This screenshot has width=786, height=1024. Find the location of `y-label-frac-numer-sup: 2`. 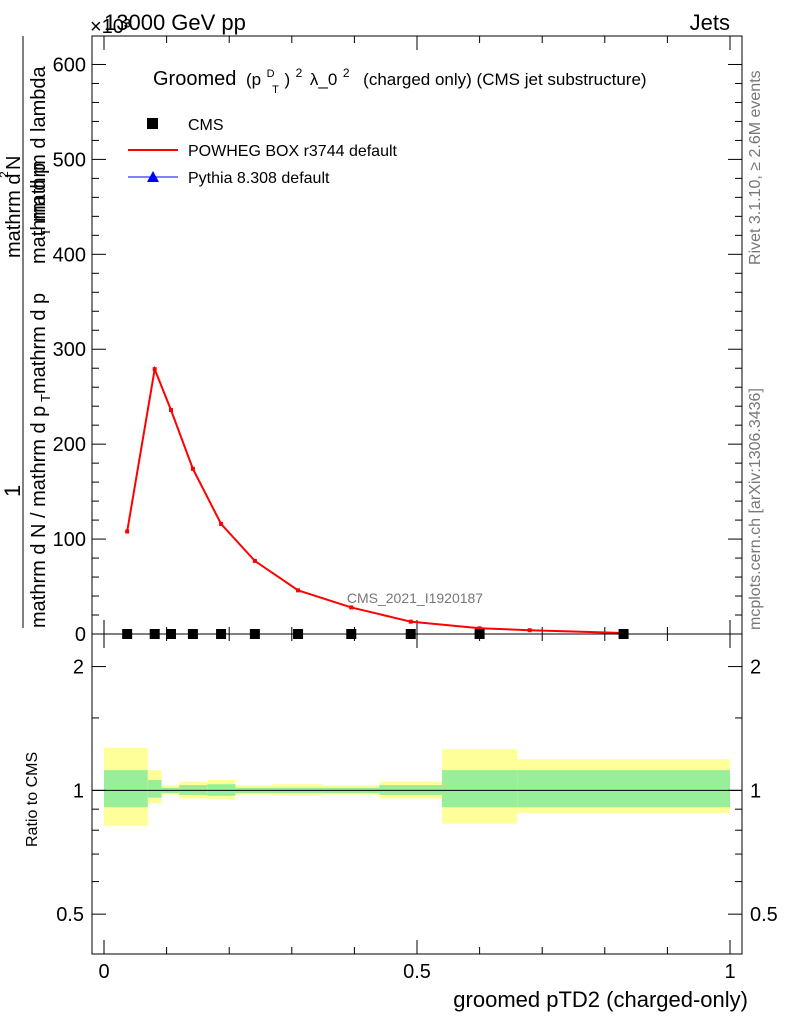

y-label-frac-numer-sup: 2 is located at coordinates (5, 174).